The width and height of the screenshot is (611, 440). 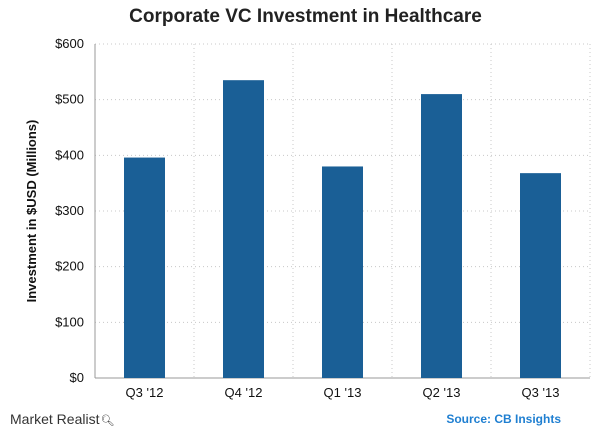 What do you see at coordinates (31, 211) in the screenshot?
I see `y-axis-label: Investment in $USD (Millions)` at bounding box center [31, 211].